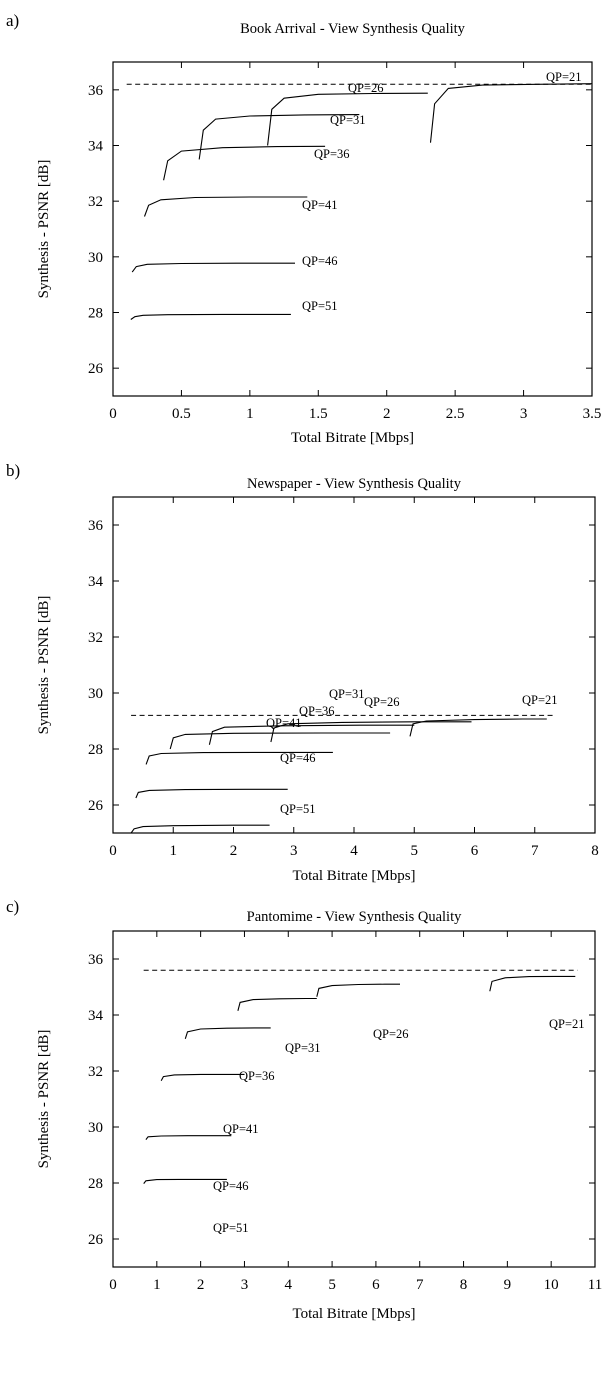  What do you see at coordinates (318, 414) in the screenshot?
I see `x-tick-label: 1.5` at bounding box center [318, 414].